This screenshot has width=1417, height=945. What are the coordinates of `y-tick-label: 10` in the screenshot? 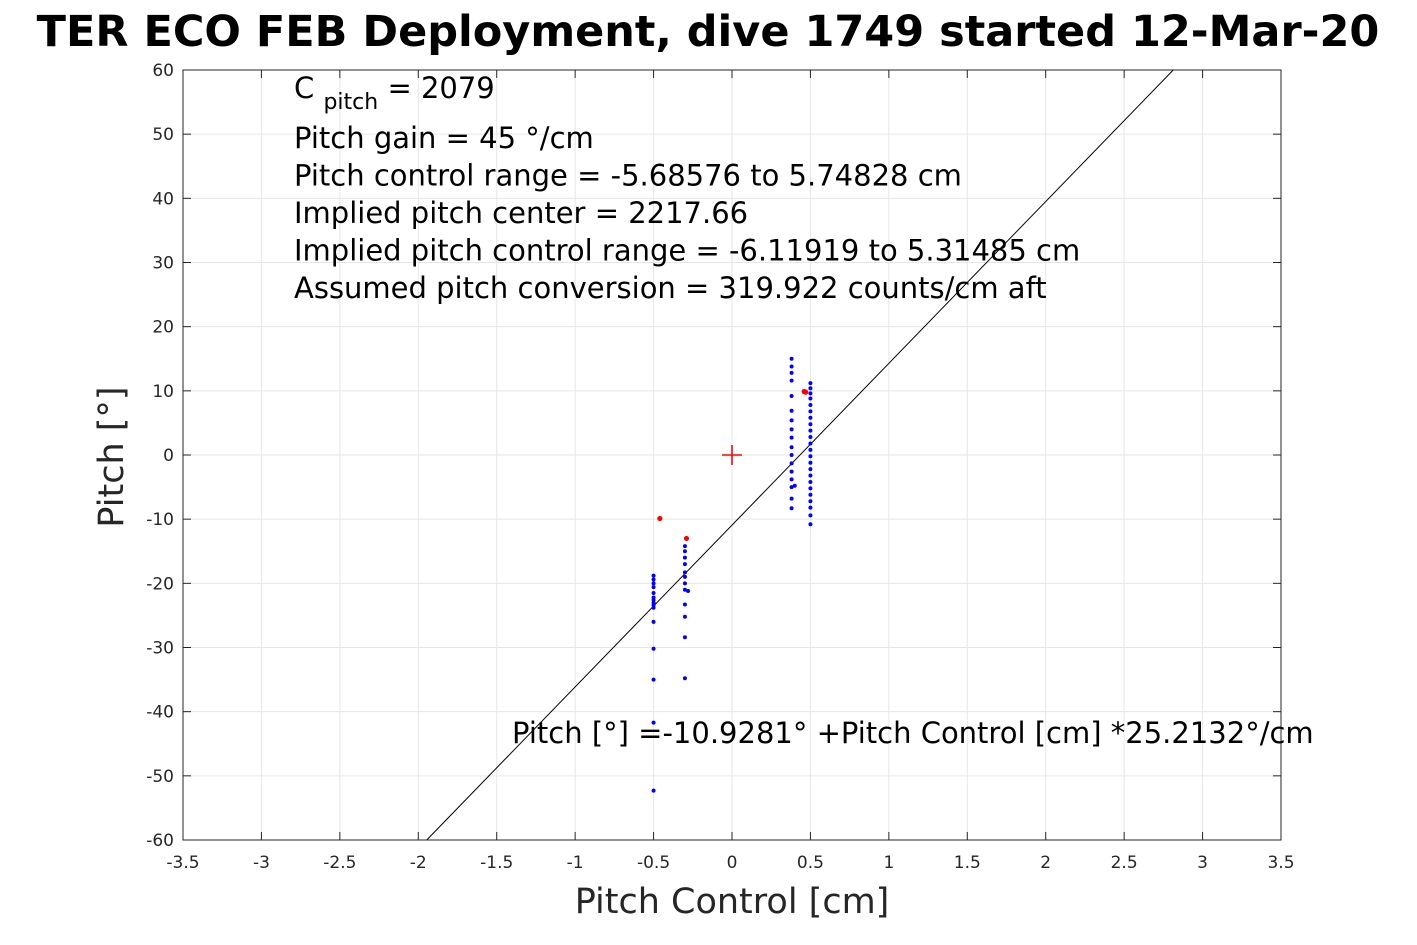 It's located at (163, 392).